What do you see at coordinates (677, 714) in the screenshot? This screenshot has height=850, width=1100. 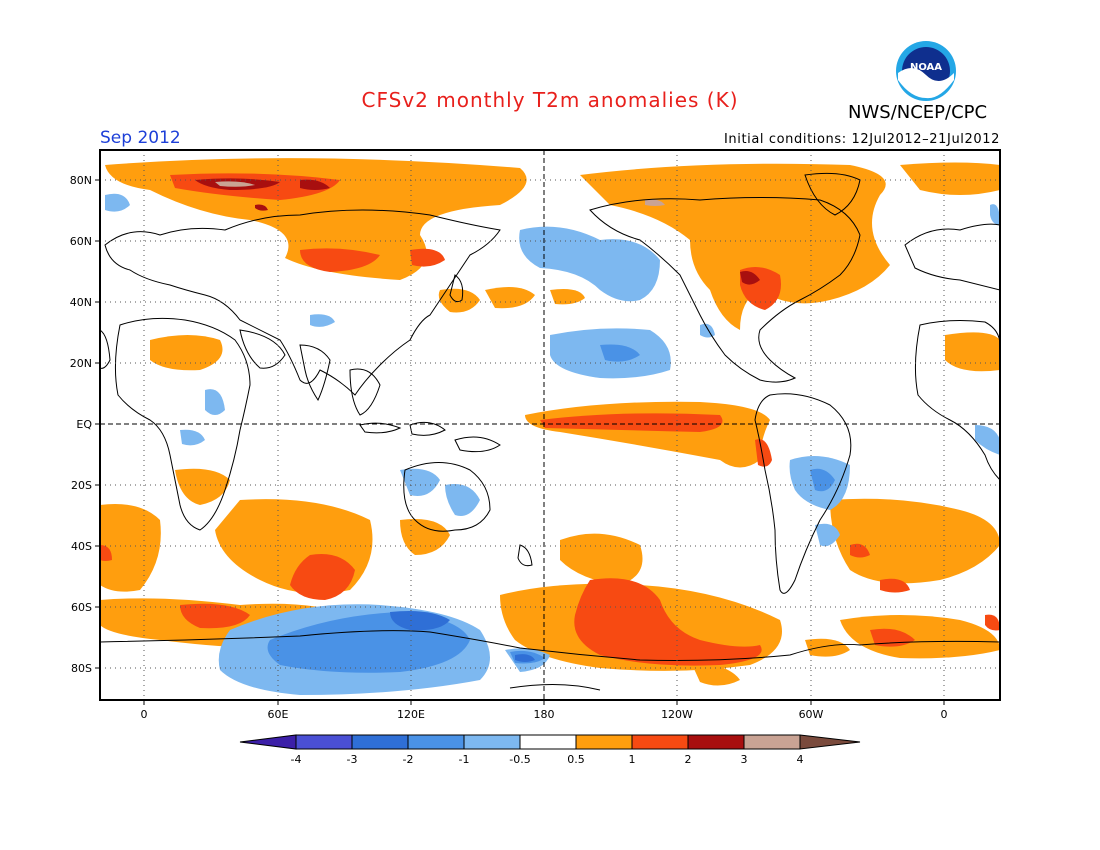 I see `lon-label-120w: 120W` at bounding box center [677, 714].